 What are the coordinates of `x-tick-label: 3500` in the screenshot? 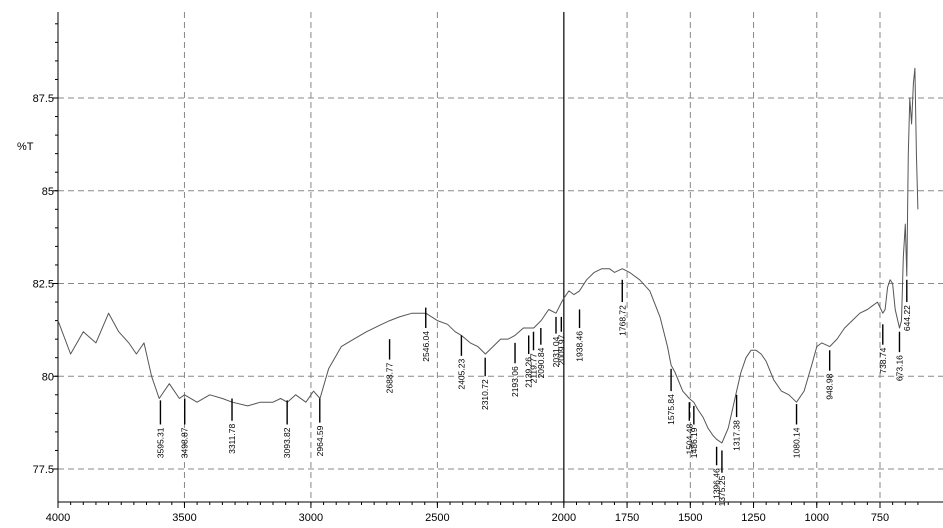 It's located at (184, 518).